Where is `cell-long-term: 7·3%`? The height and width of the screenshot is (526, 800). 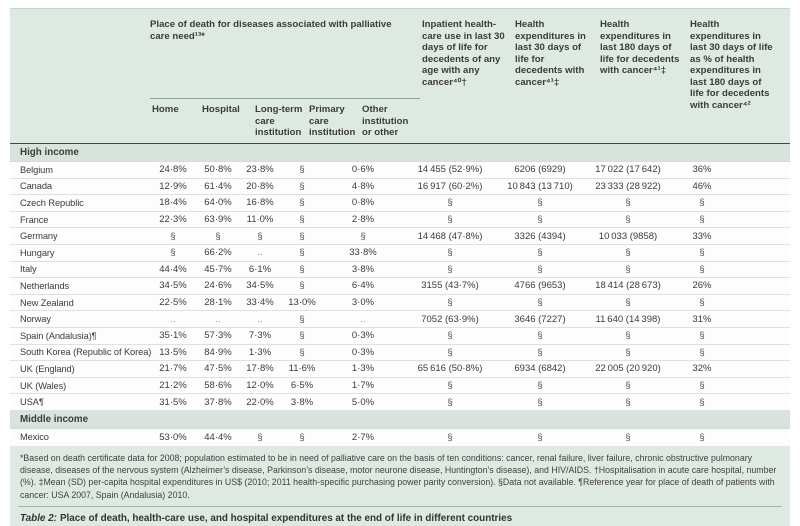 cell-long-term: 7·3% is located at coordinates (260, 336).